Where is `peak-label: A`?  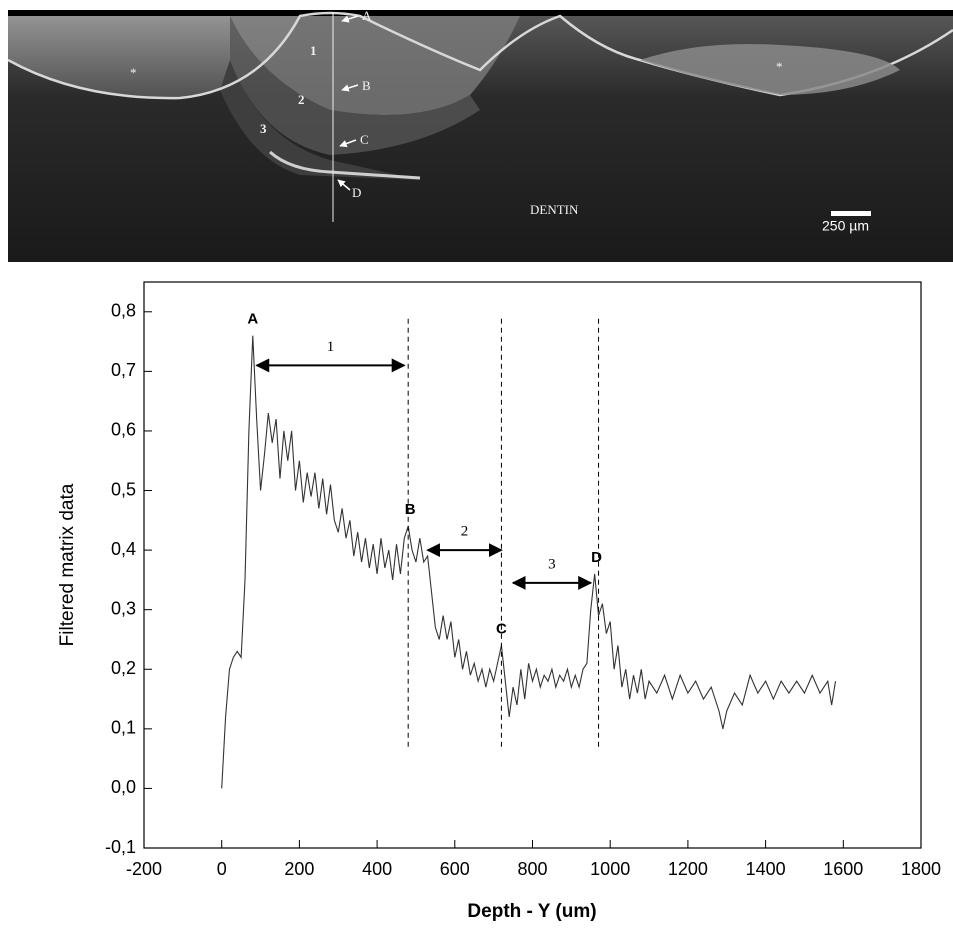 peak-label: A is located at coordinates (252, 319).